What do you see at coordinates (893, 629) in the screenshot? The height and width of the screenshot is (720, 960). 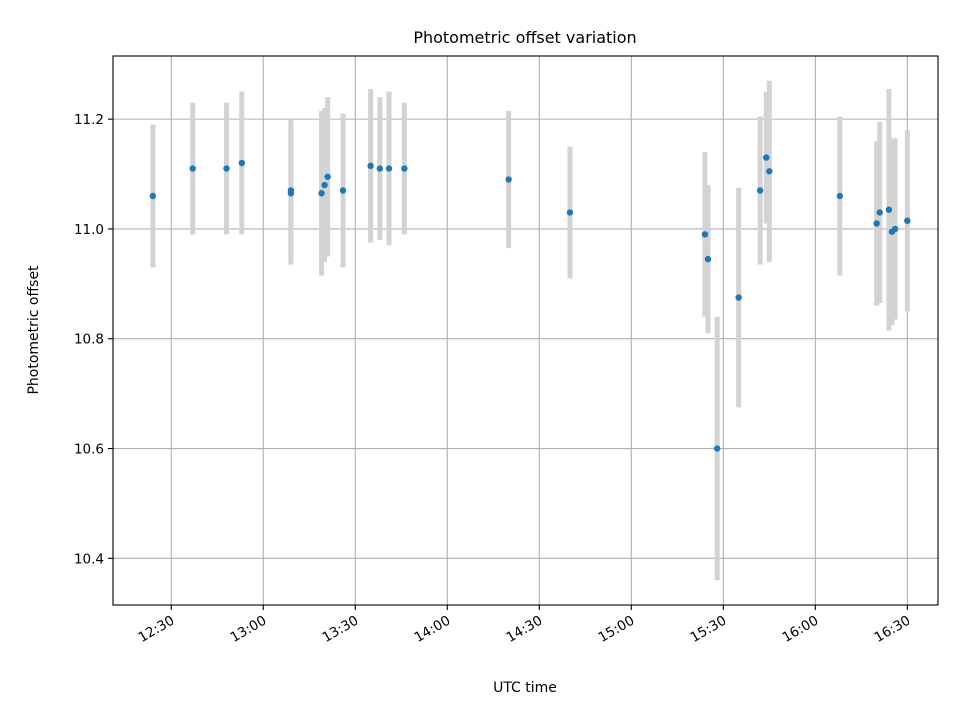 I see `x-tick-label: 16:30` at bounding box center [893, 629].